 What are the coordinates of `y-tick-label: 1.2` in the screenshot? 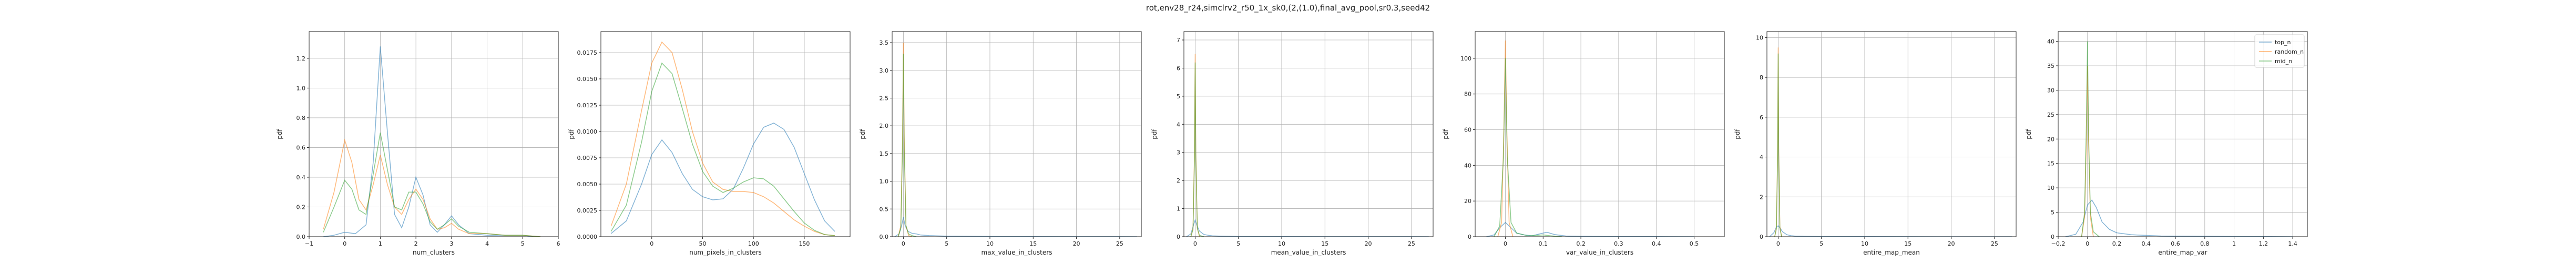 It's located at (301, 59).